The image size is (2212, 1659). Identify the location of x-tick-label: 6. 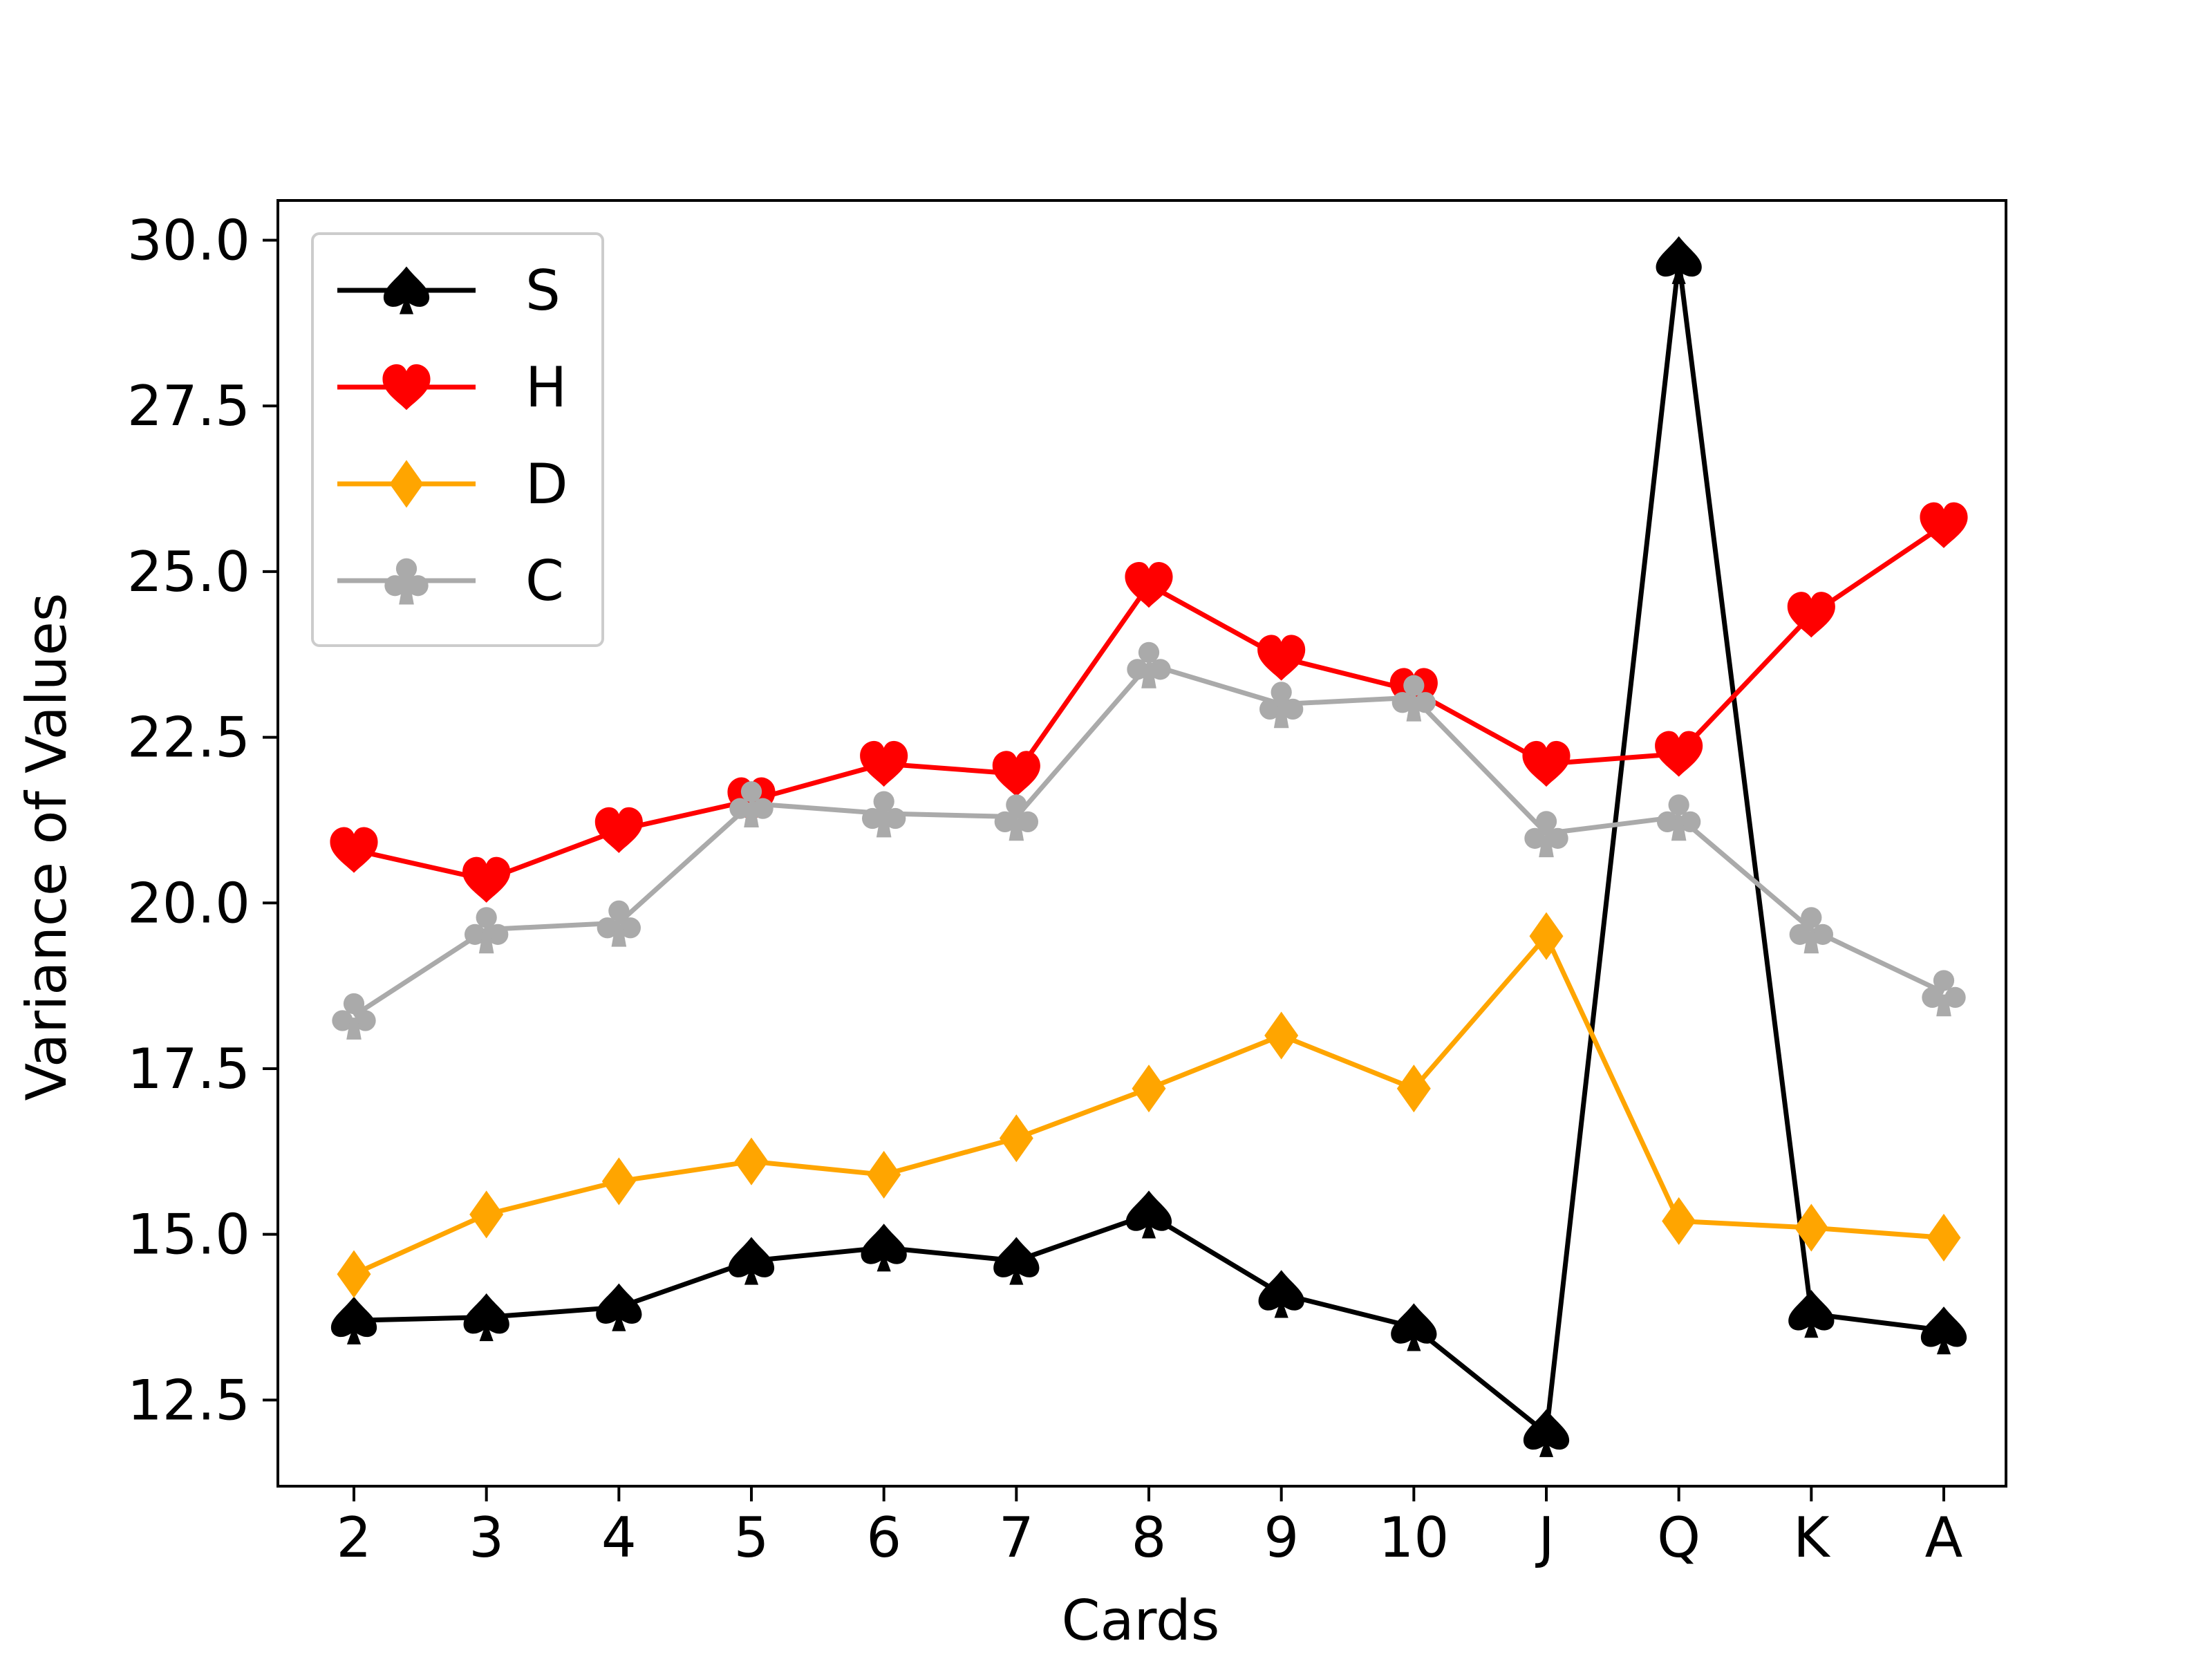
(883, 1538).